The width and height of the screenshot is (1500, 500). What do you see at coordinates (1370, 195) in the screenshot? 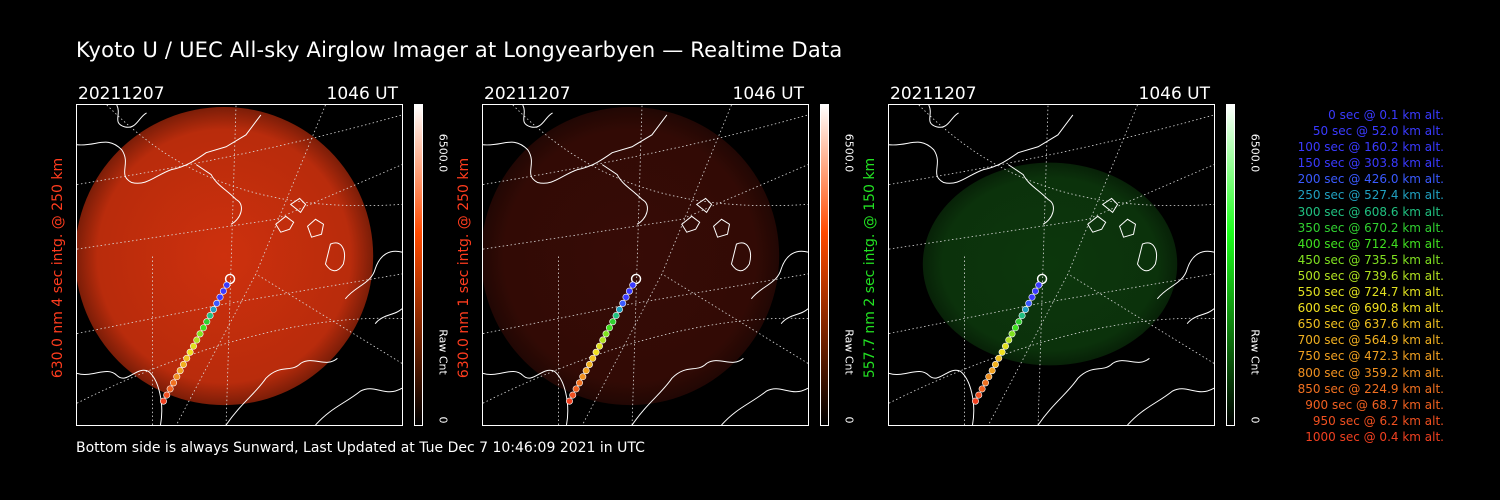
I see `legend-row: 250 sec @ 527.4 km alt.` at bounding box center [1370, 195].